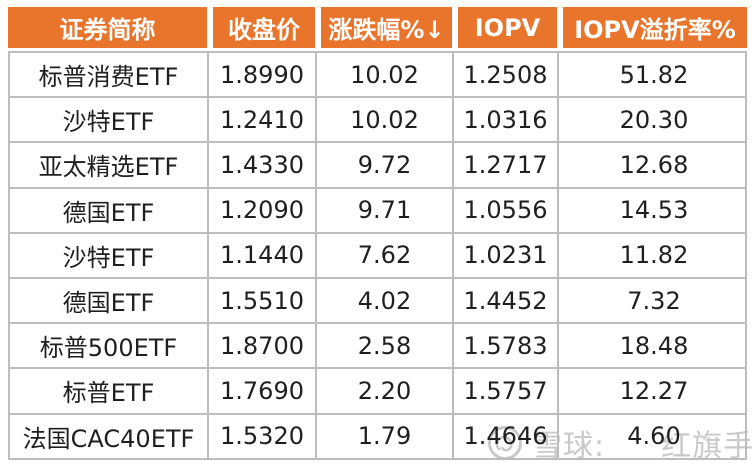 The image size is (755, 466). Describe the element at coordinates (263, 210) in the screenshot. I see `cell-close-price: 1.2090` at that location.